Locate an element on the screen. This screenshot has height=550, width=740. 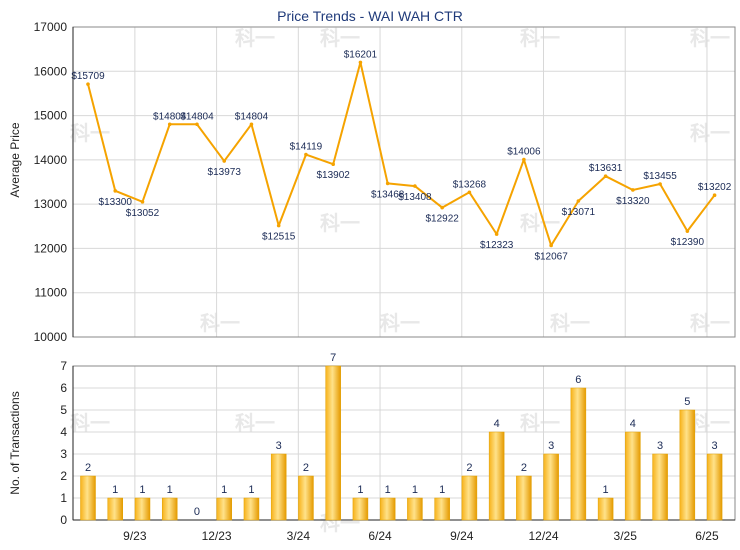
price-tick-label: 17000 is located at coordinates (51, 27).